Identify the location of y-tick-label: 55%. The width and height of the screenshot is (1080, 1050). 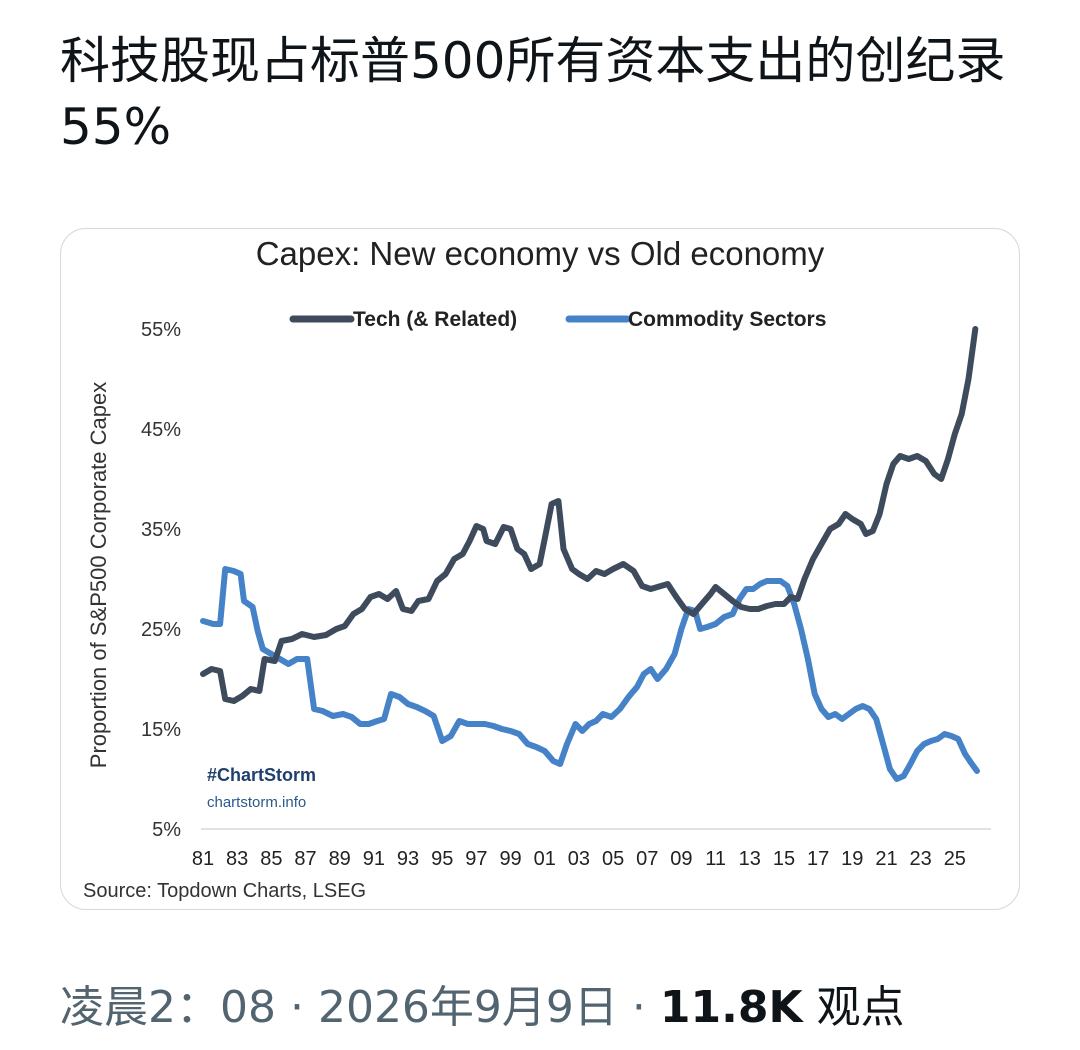
(161, 330).